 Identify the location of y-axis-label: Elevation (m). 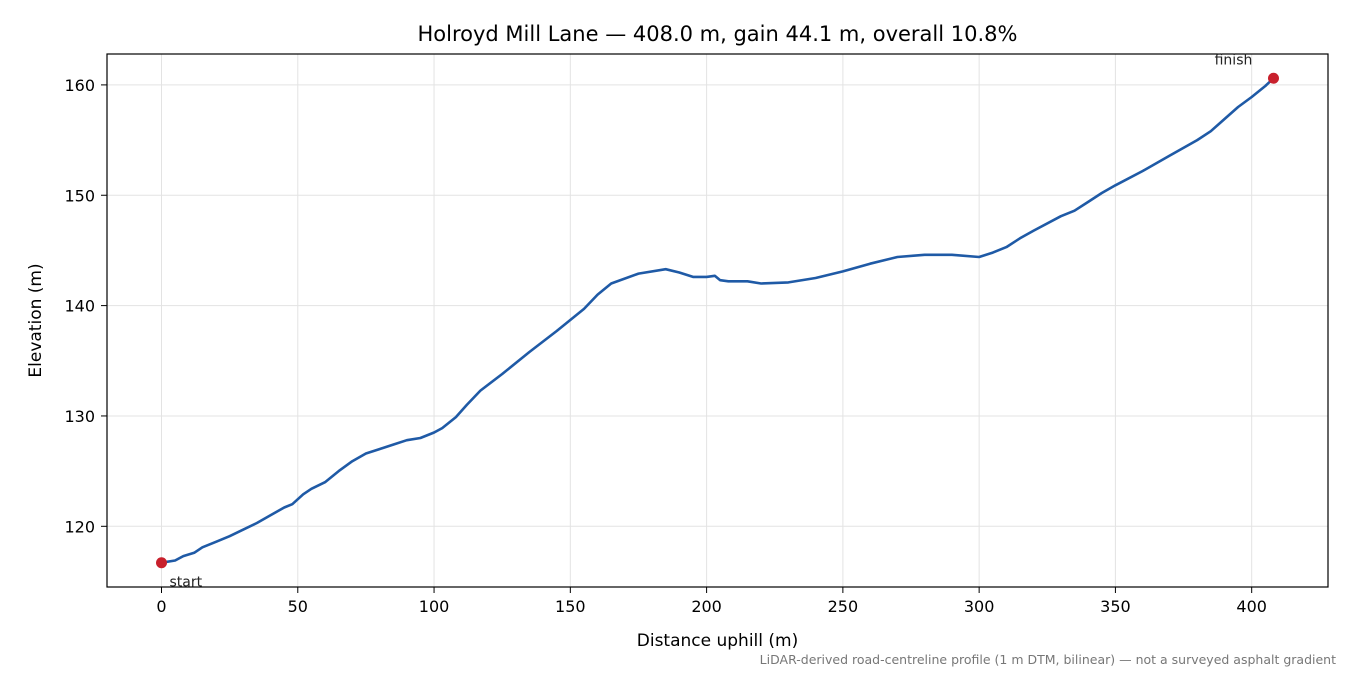
(36, 320).